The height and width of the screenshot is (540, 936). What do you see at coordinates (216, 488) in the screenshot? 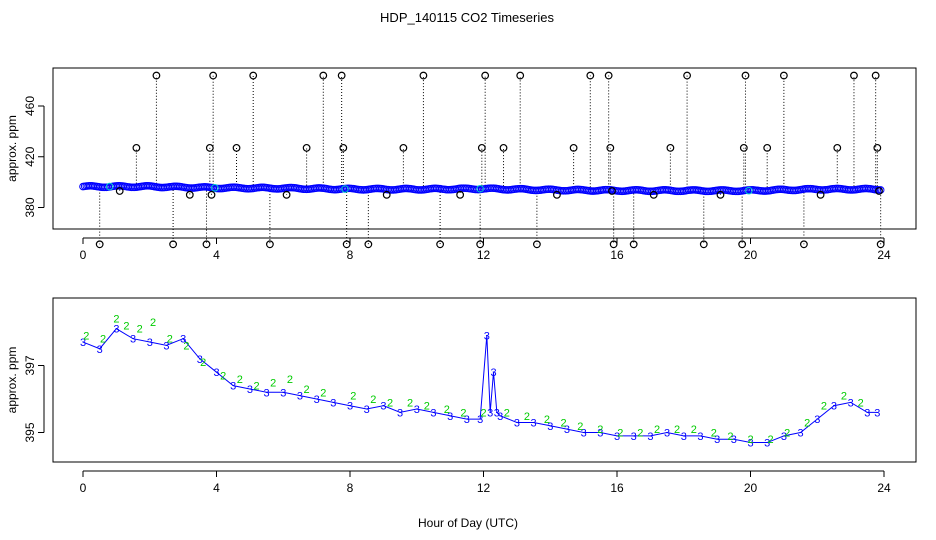
I see `x-tick-label: 4` at bounding box center [216, 488].